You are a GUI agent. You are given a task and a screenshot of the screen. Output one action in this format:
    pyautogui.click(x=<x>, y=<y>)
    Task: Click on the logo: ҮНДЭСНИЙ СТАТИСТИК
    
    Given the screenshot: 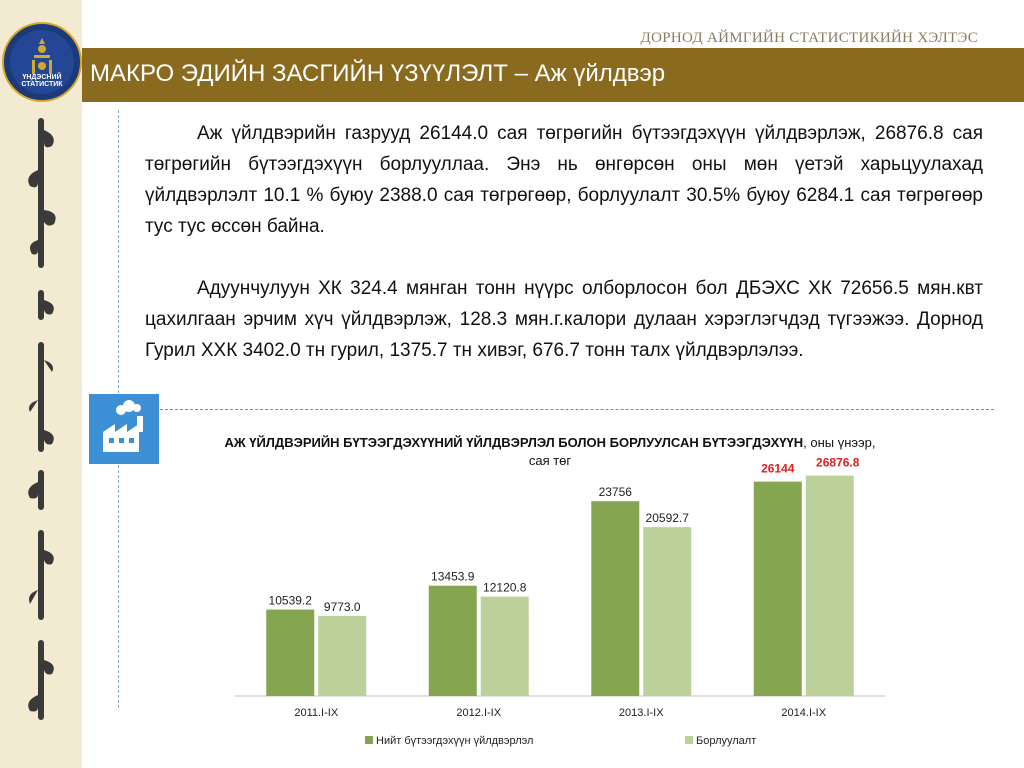 What is the action you would take?
    pyautogui.click(x=42, y=62)
    